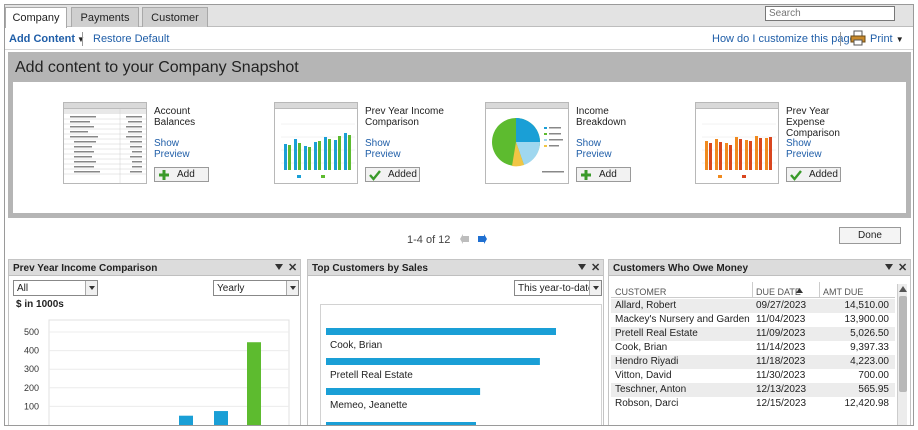 The height and width of the screenshot is (430, 918). I want to click on y-tick-label: 100, so click(31, 406).